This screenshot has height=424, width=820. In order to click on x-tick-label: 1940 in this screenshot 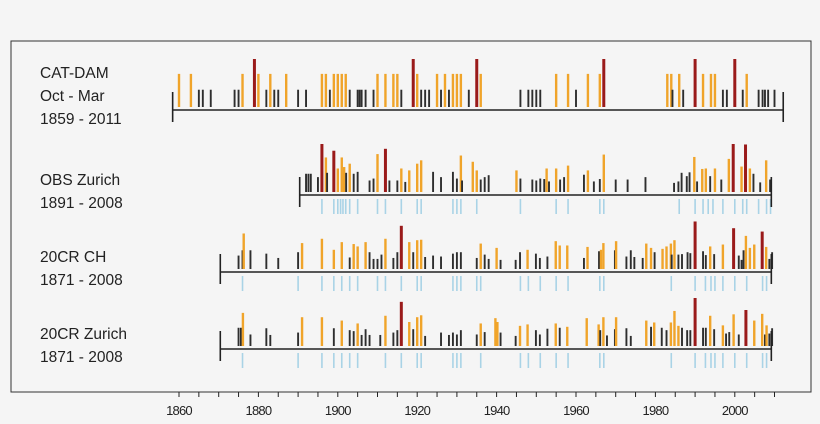, I will do `click(497, 410)`.